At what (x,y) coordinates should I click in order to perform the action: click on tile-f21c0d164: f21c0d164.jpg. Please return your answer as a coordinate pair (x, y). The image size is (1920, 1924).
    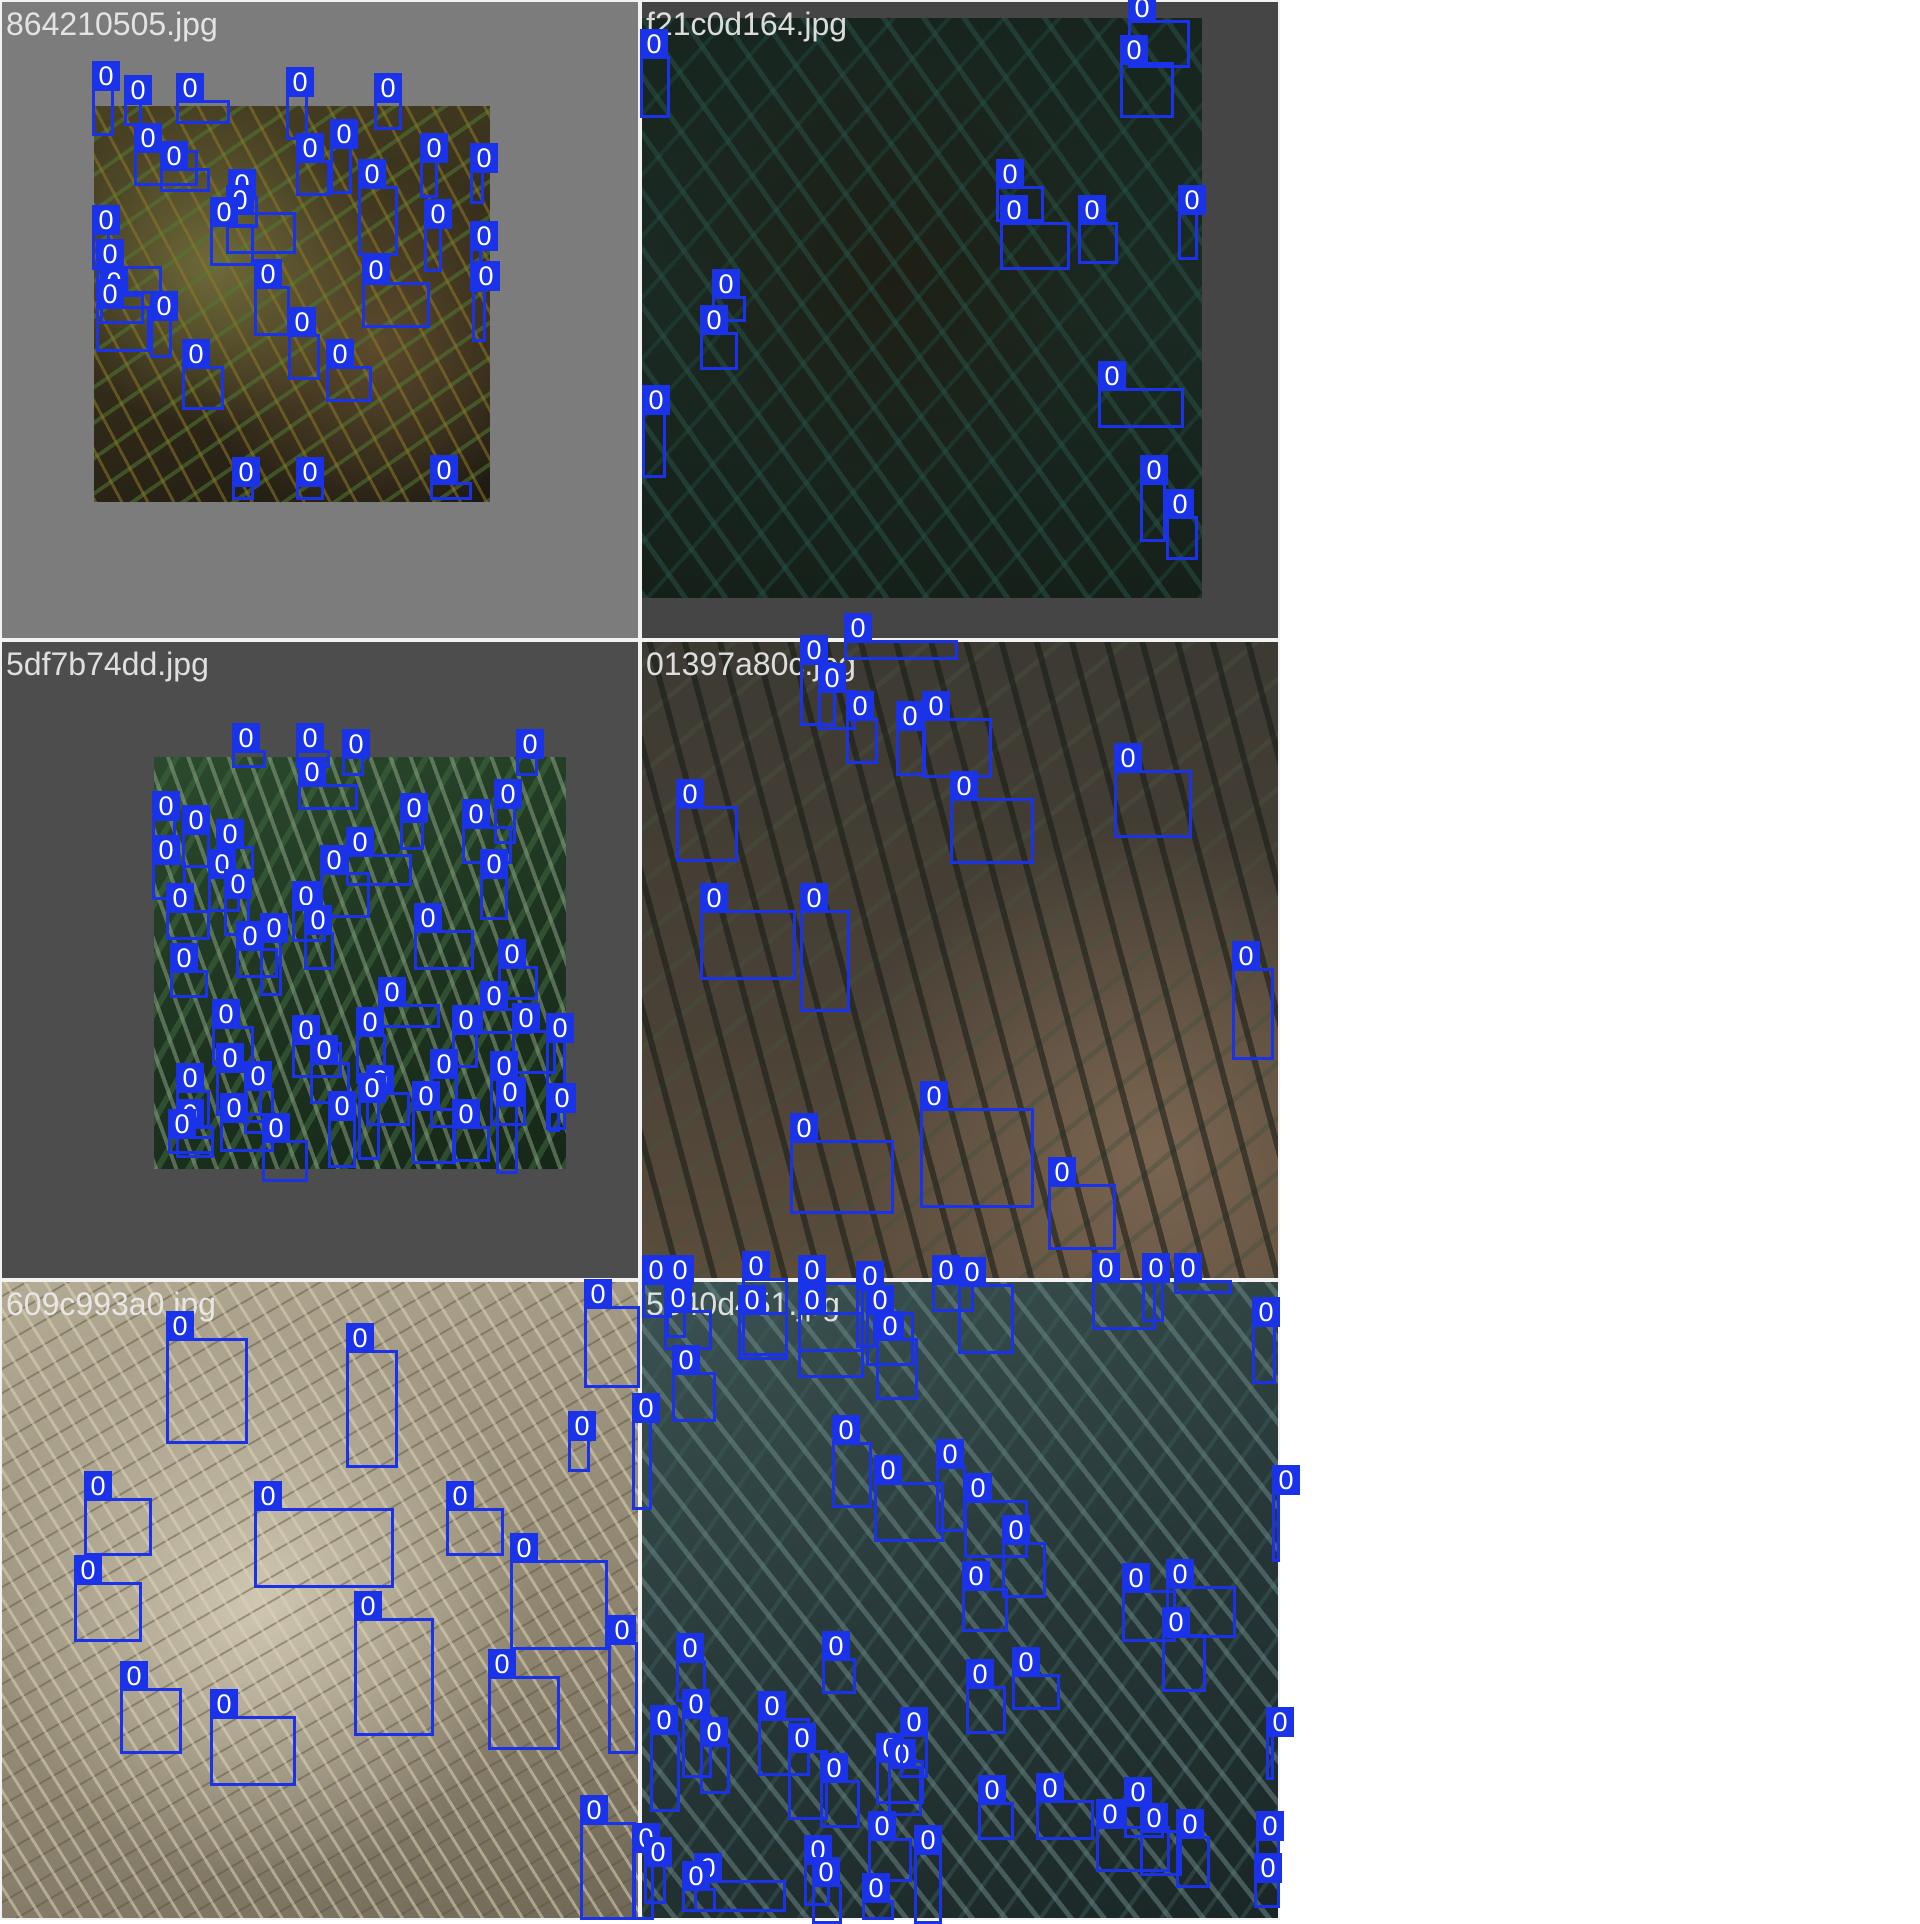
    Looking at the image, I should click on (960, 320).